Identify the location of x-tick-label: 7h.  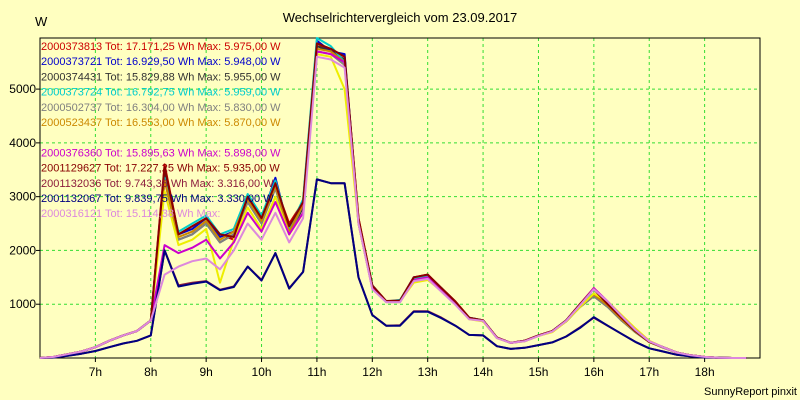
(95, 372).